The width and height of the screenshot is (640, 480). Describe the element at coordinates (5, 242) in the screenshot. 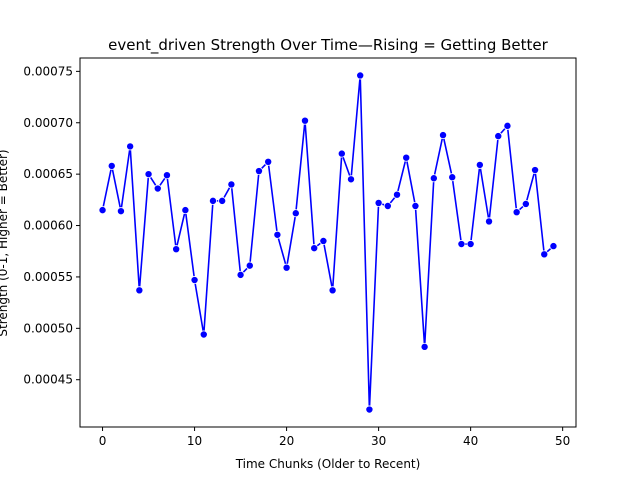

I see `y-axis-label: Strength (0-1, Higher = Better)` at that location.